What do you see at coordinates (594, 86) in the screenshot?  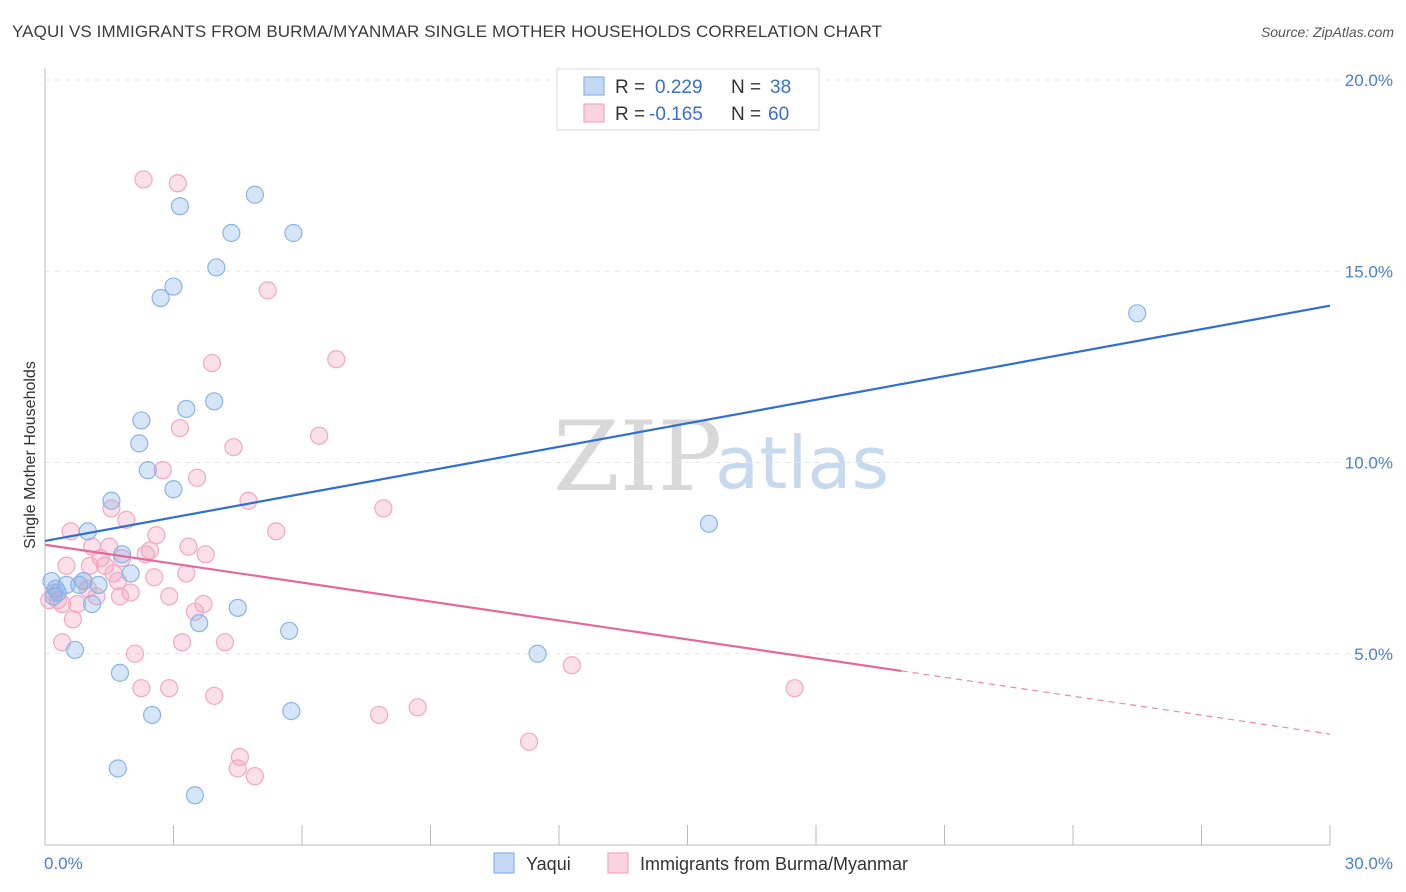 I see `legend-swatch-yaqui` at bounding box center [594, 86].